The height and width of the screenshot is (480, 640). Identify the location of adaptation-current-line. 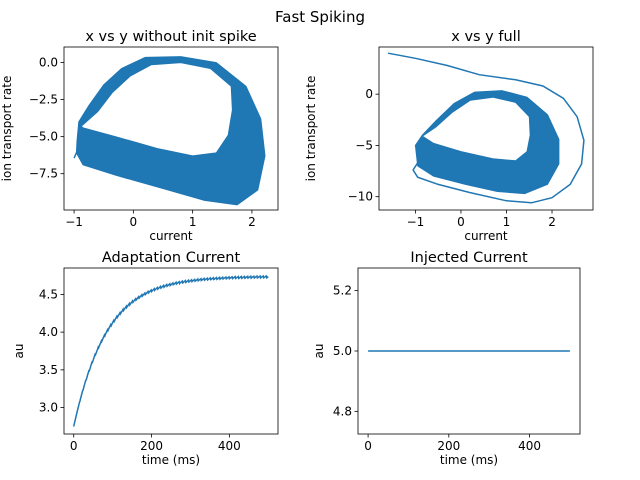
(170, 350).